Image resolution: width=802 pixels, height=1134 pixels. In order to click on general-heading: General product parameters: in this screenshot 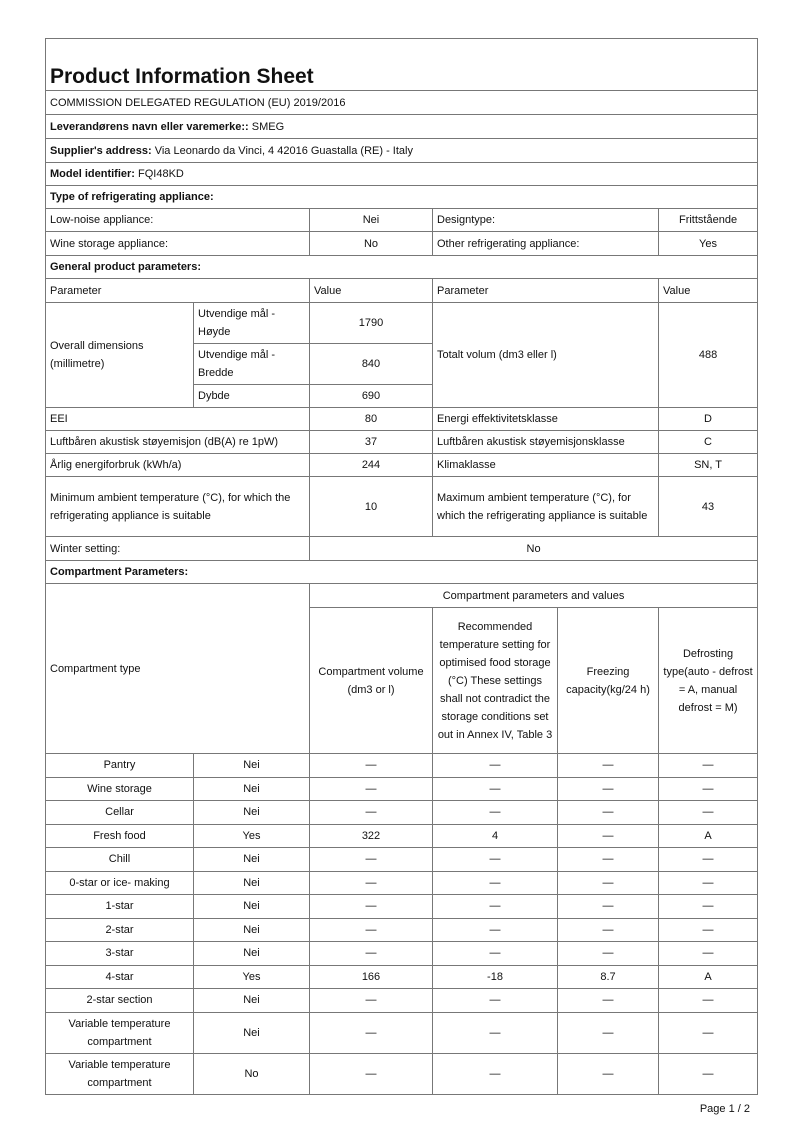, I will do `click(401, 267)`.